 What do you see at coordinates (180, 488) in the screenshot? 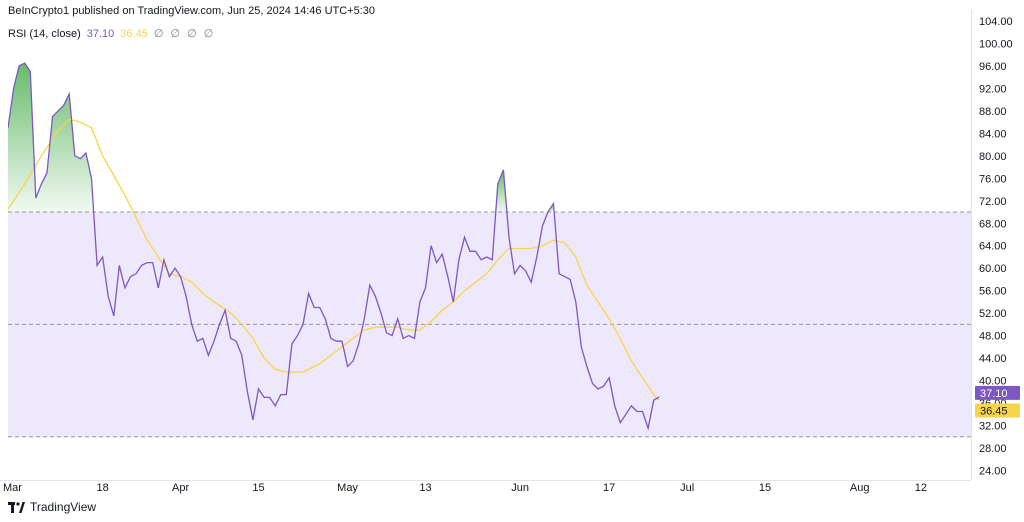
I see `x-tick-label: Apr` at bounding box center [180, 488].